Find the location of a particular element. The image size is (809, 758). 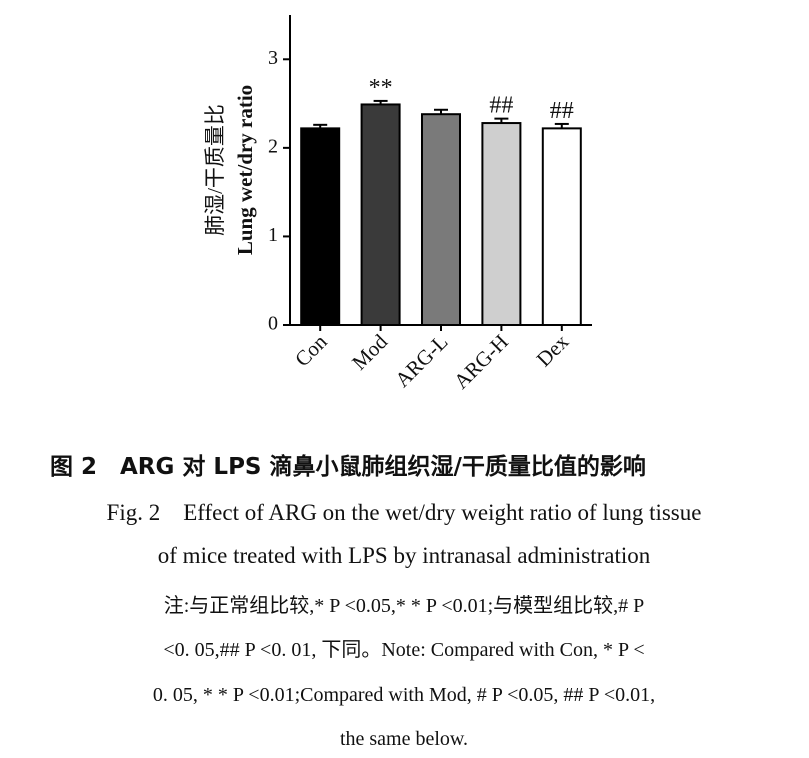

caption-note: the same below. is located at coordinates (404, 739).